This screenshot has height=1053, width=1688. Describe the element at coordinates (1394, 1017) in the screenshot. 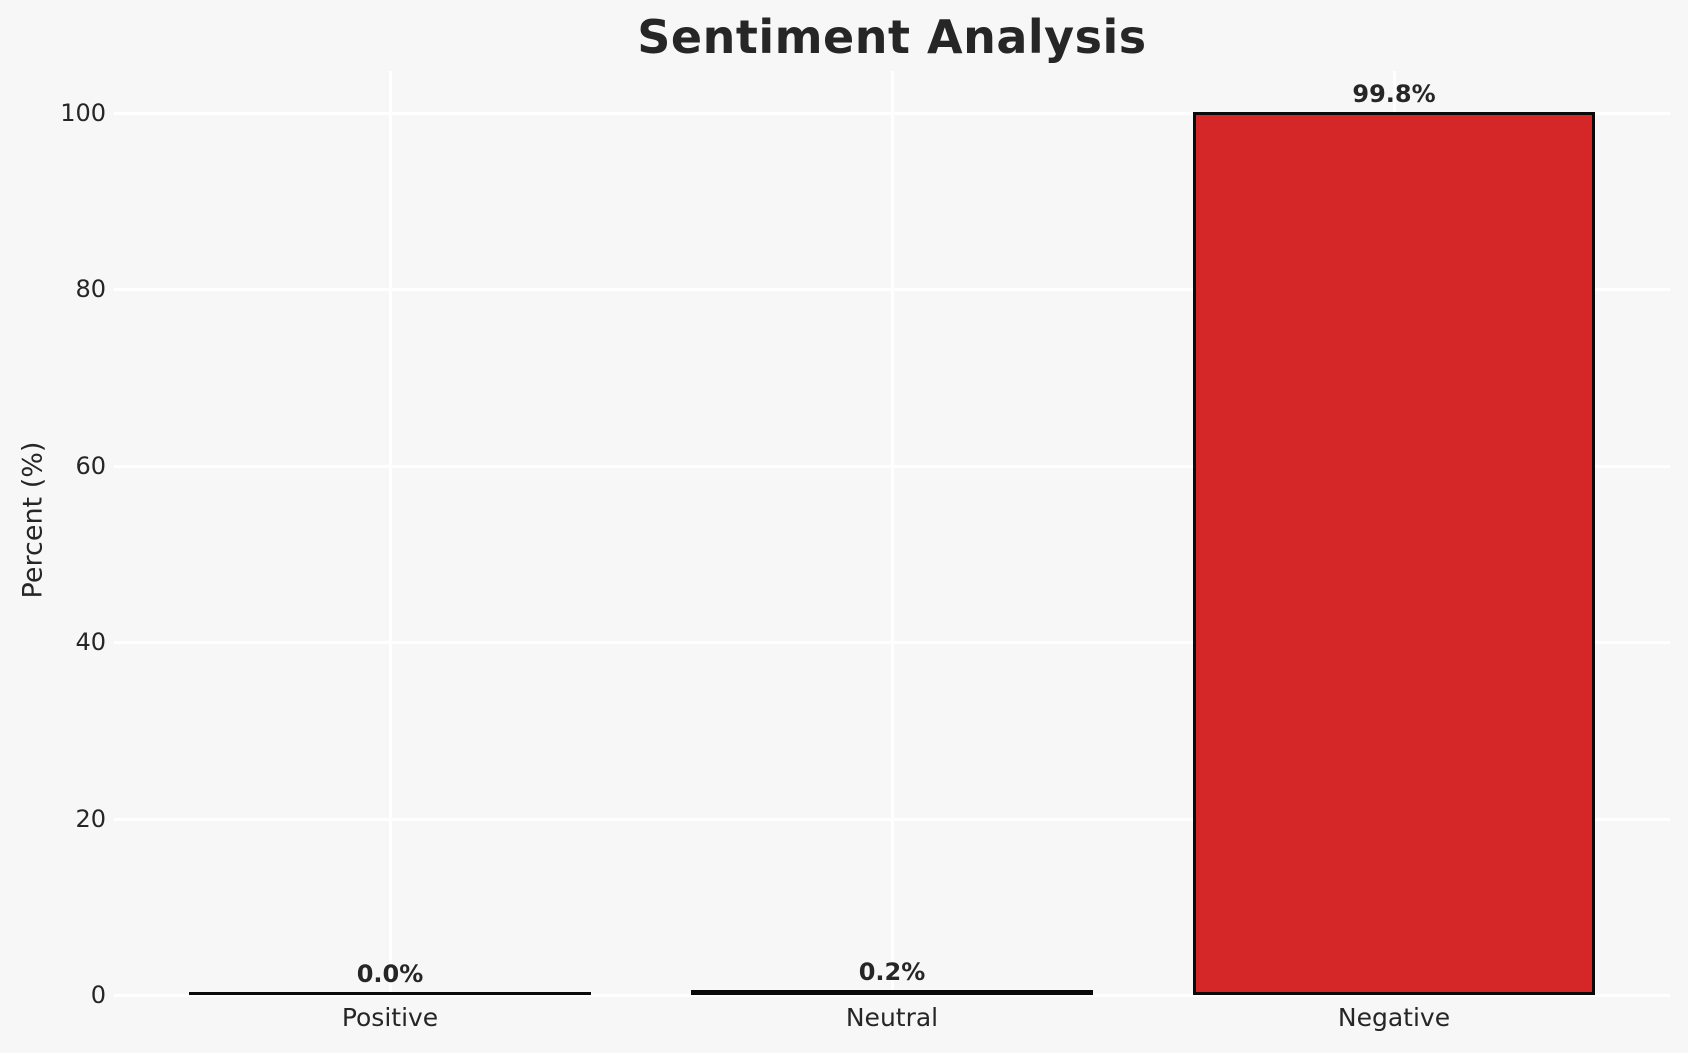

I see `x-tick-label-negative: Negative` at that location.